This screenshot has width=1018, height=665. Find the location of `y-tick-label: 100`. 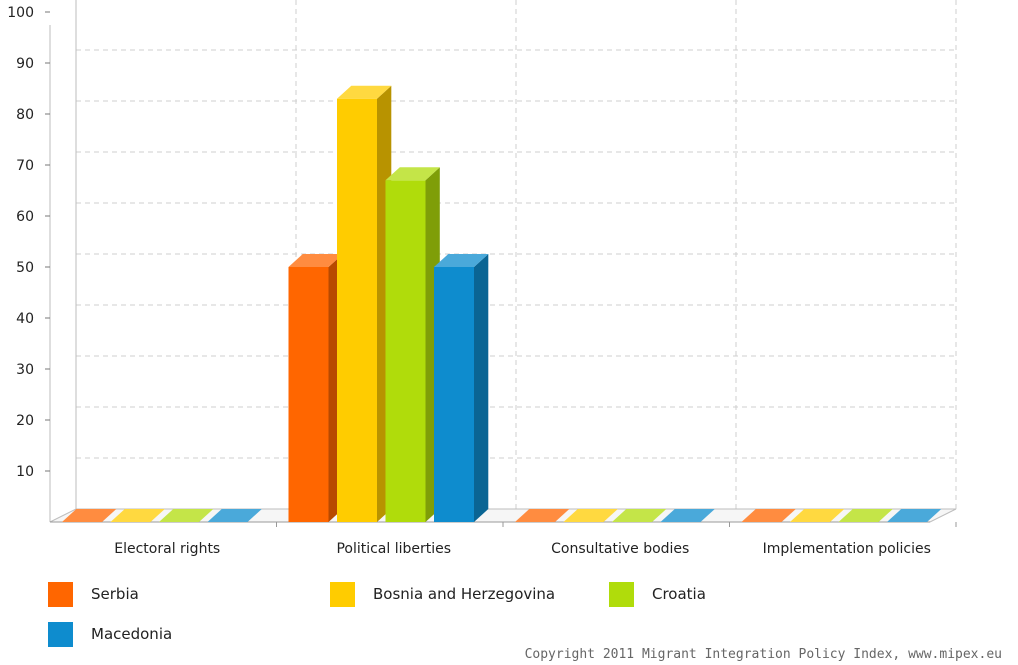

y-tick-label: 100 is located at coordinates (20, 13).